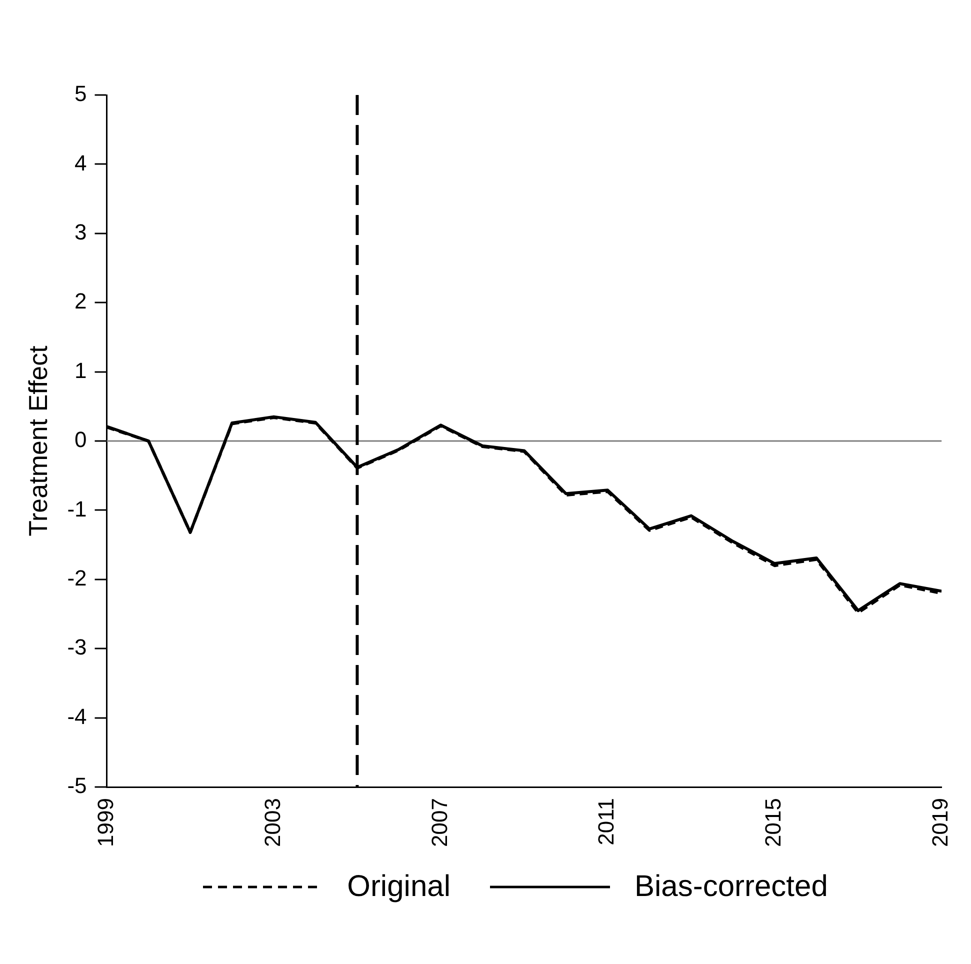  I want to click on legend-label: Original, so click(398, 887).